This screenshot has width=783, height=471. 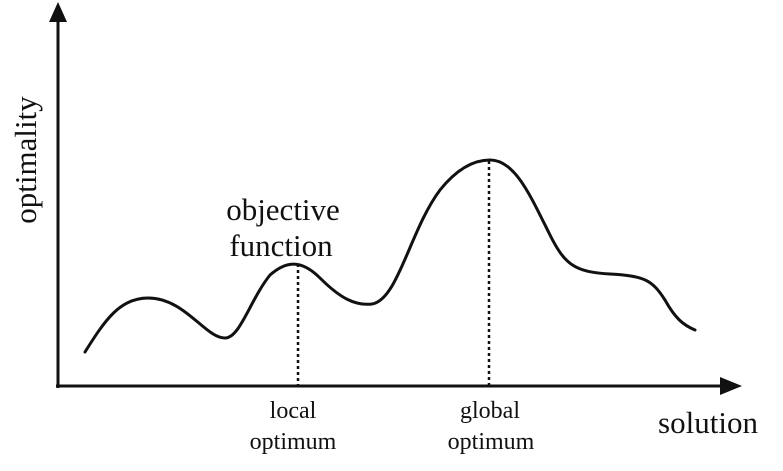 I want to click on y-axis-label: optimality, so click(x=25, y=160).